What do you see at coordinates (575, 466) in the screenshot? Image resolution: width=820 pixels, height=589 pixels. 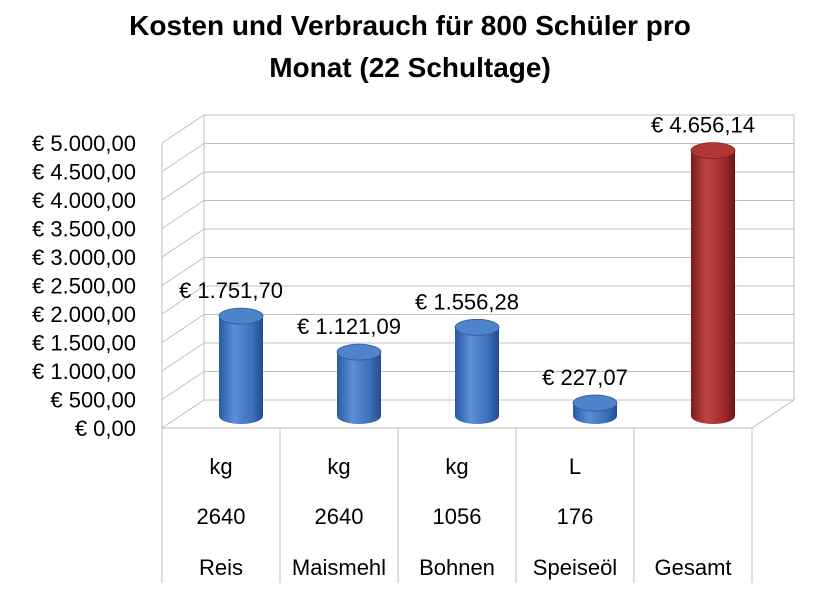 I see `unit-cell: L` at bounding box center [575, 466].